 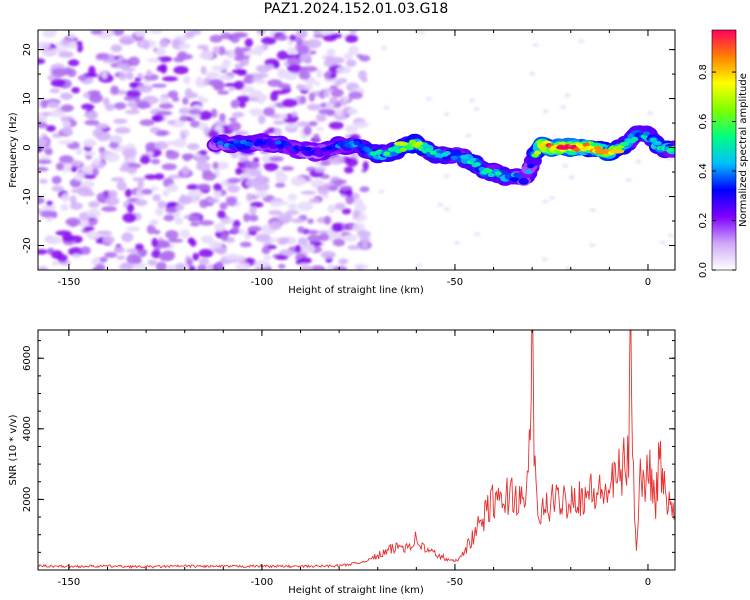 I want to click on figure-title: PAZ1.2024.152.01.03.G18, so click(x=356, y=9).